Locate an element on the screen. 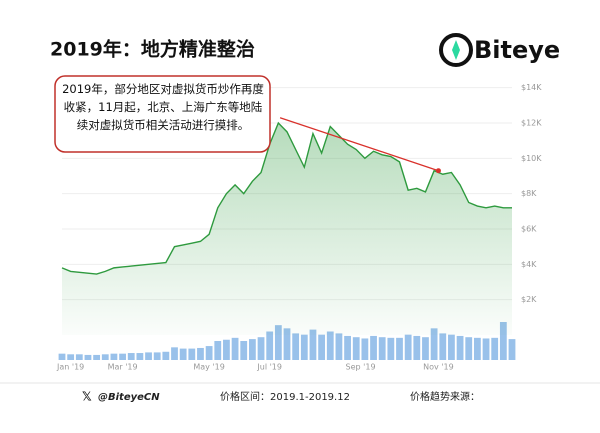  footer-range: 价格区间：2019.1-2019.12 is located at coordinates (285, 396).